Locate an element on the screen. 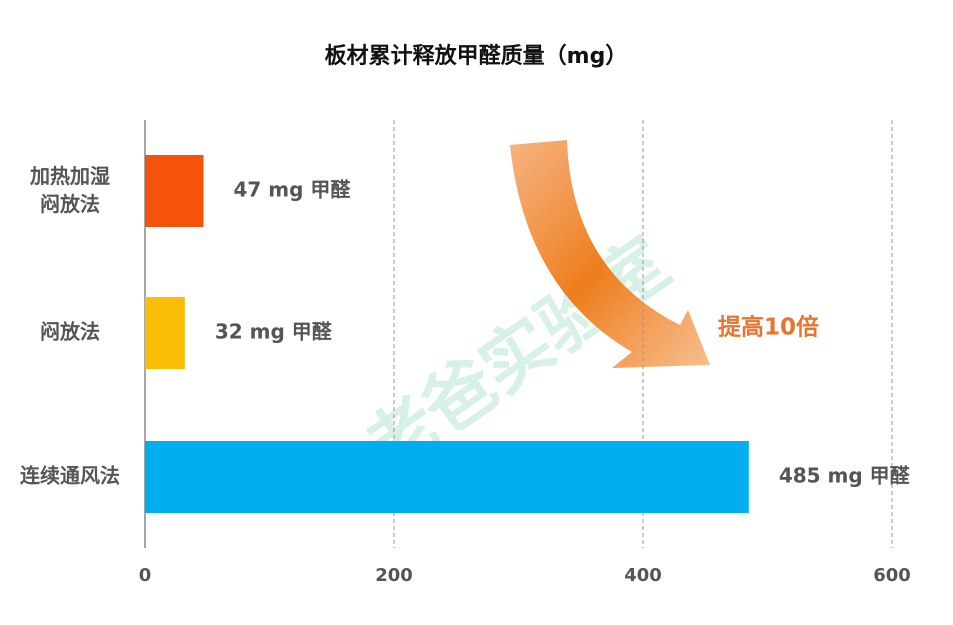  y-tick-label: 闷放法 is located at coordinates (70, 332).